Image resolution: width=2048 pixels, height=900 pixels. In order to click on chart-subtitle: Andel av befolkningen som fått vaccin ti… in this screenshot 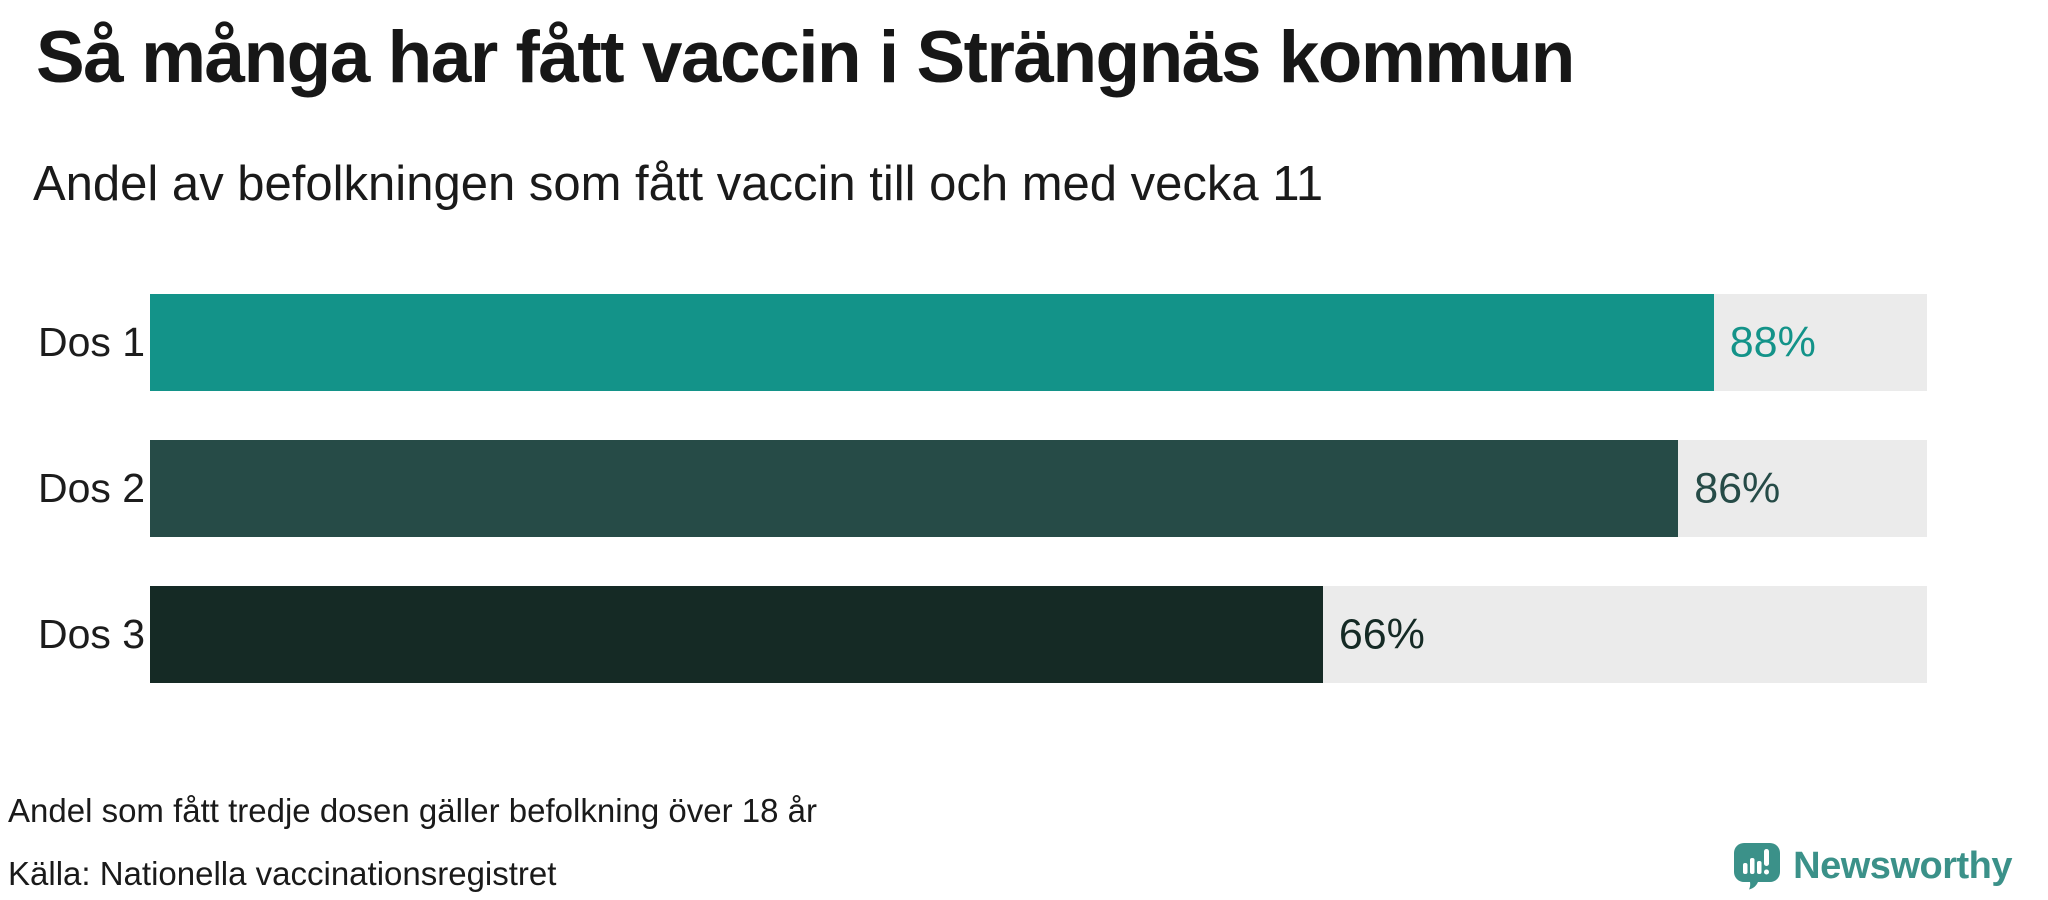, I will do `click(678, 184)`.